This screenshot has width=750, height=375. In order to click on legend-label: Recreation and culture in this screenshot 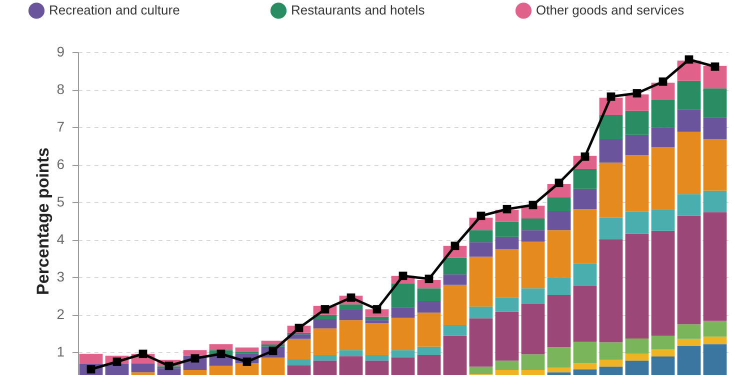, I will do `click(114, 10)`.